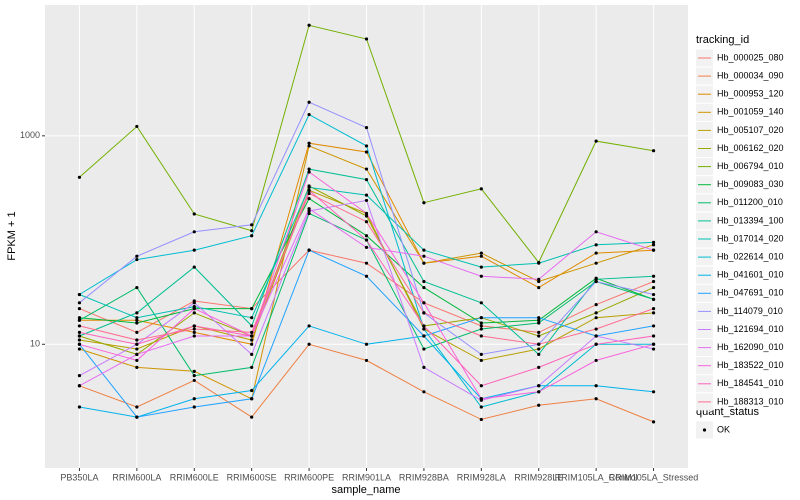  What do you see at coordinates (365, 490) in the screenshot?
I see `x-axis-label: sample_name` at bounding box center [365, 490].